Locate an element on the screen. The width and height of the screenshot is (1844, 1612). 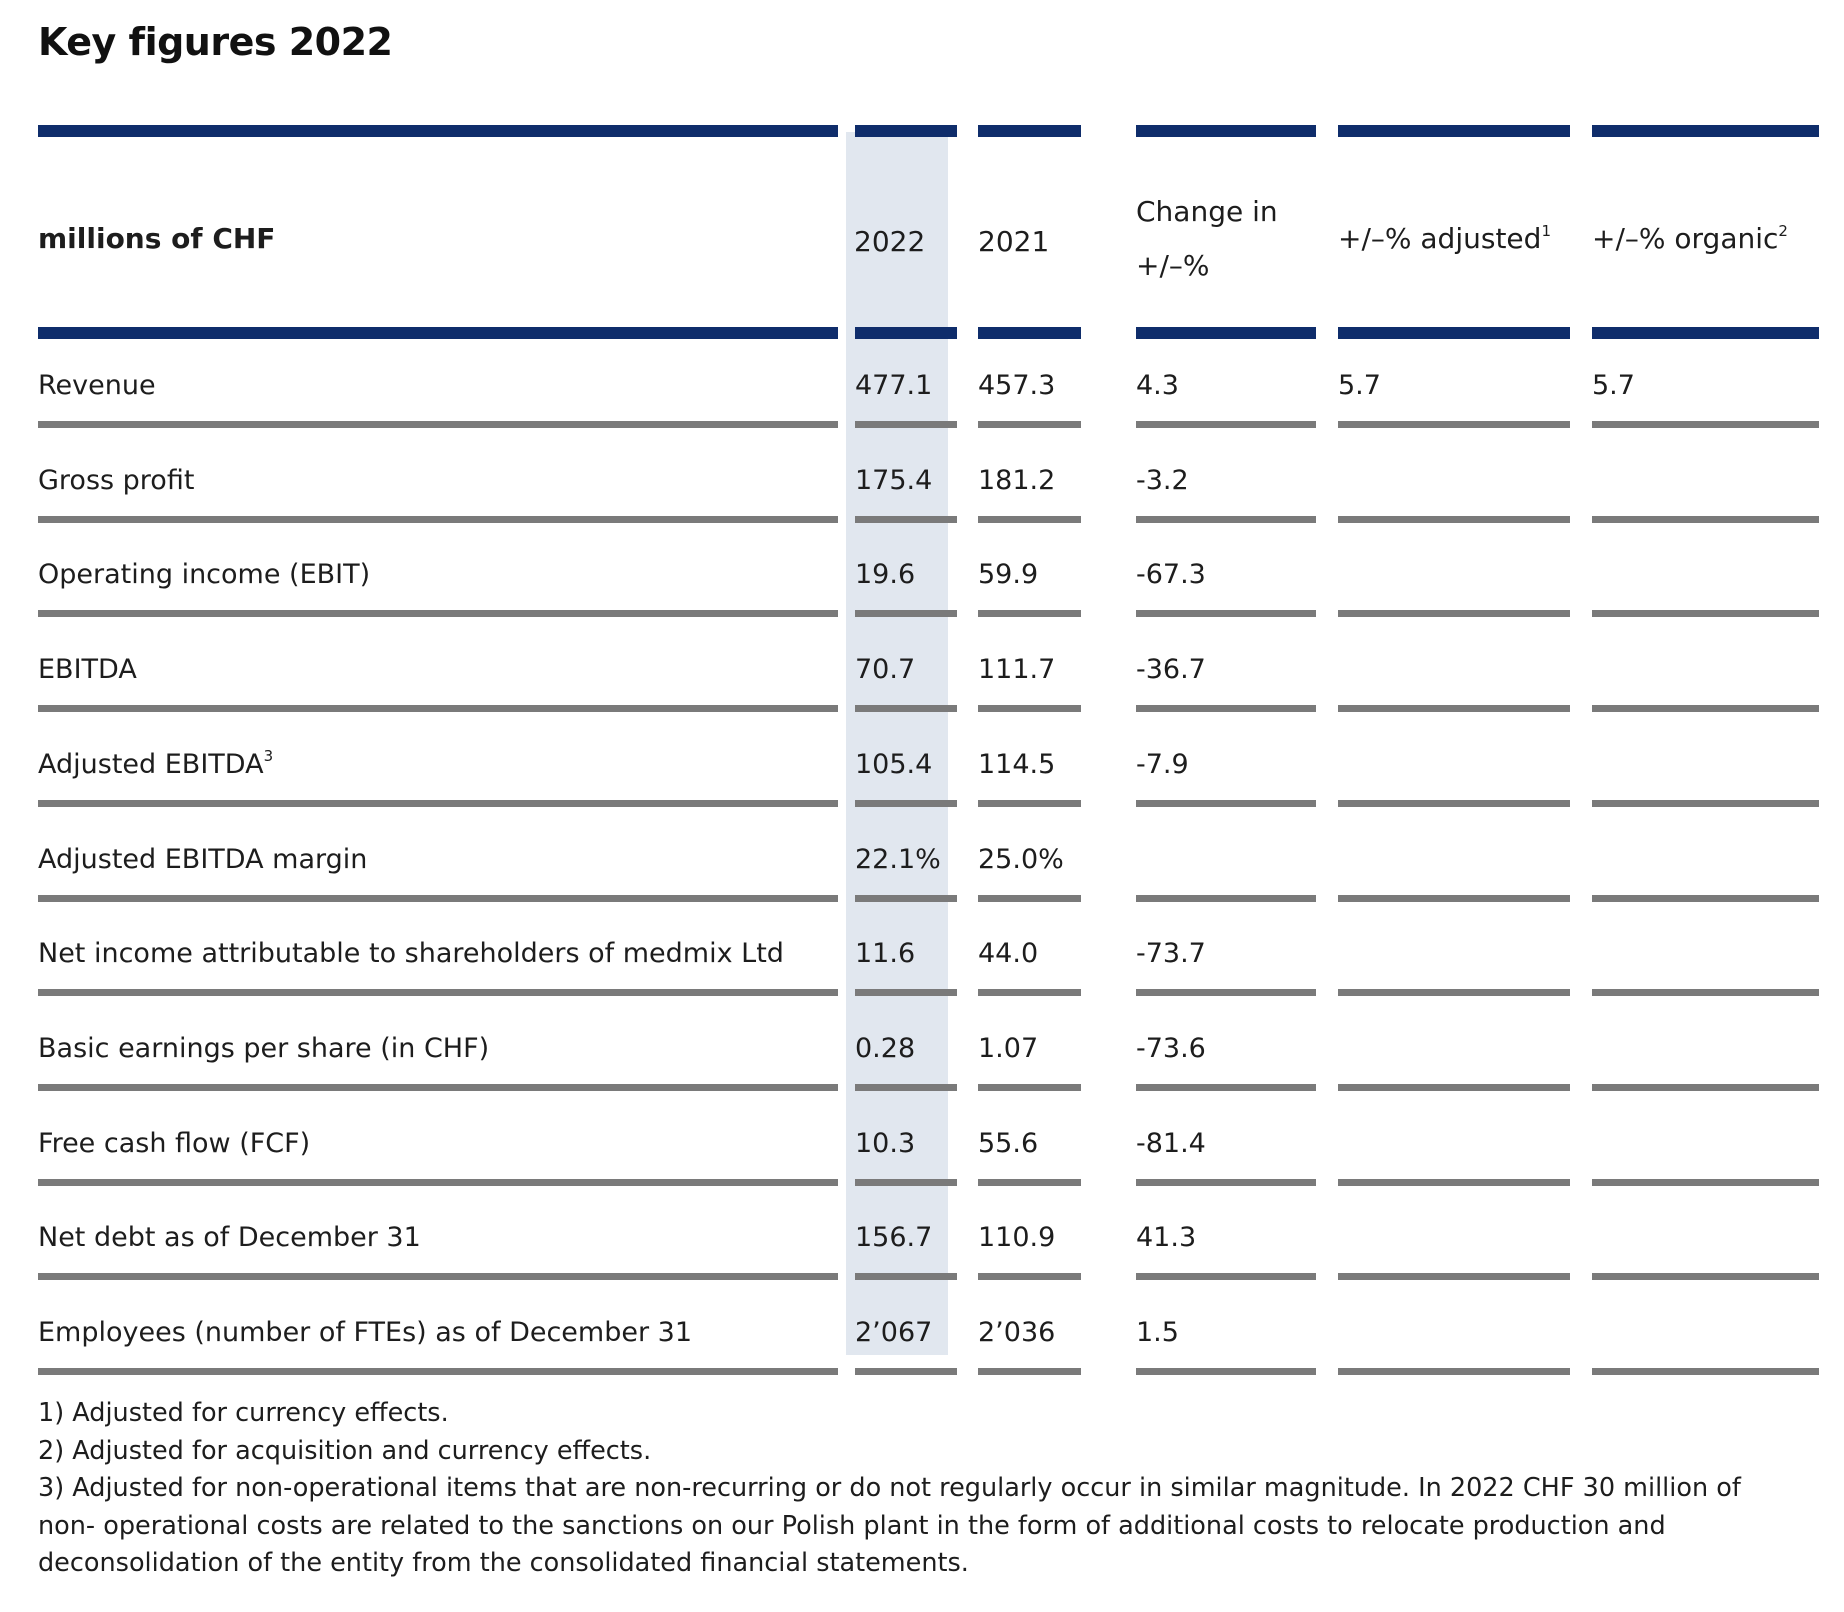
header-organic: +/–% organic2 is located at coordinates (1690, 238).